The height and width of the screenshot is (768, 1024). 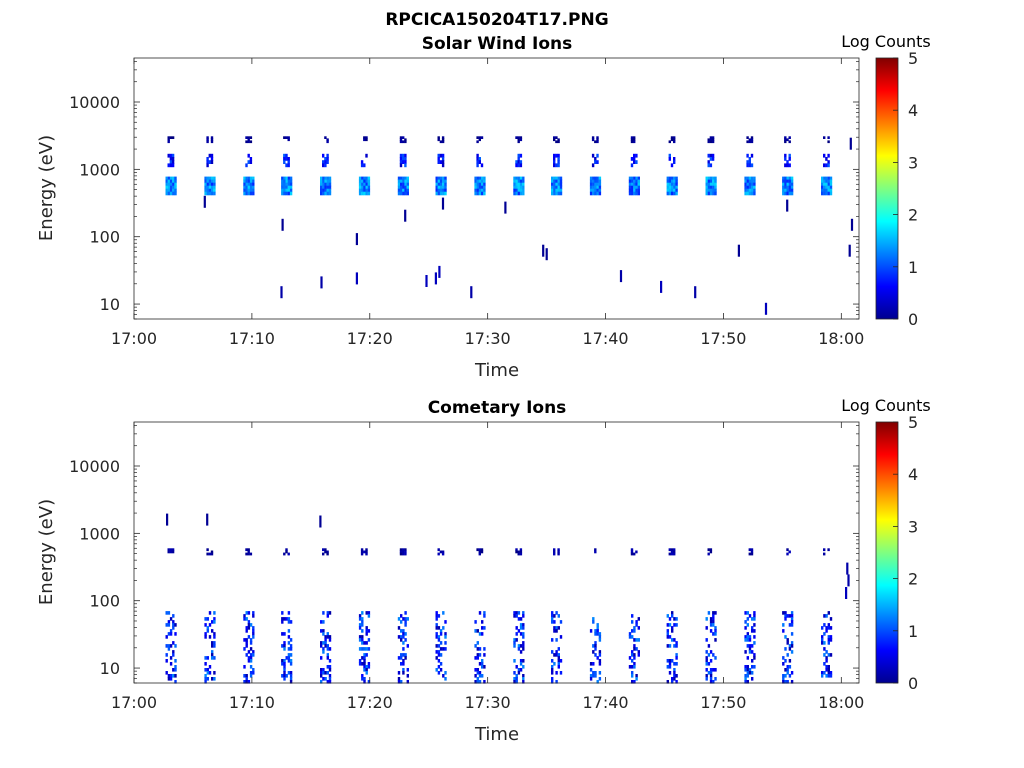 What do you see at coordinates (94, 102) in the screenshot?
I see `y-tick-label: 10000` at bounding box center [94, 102].